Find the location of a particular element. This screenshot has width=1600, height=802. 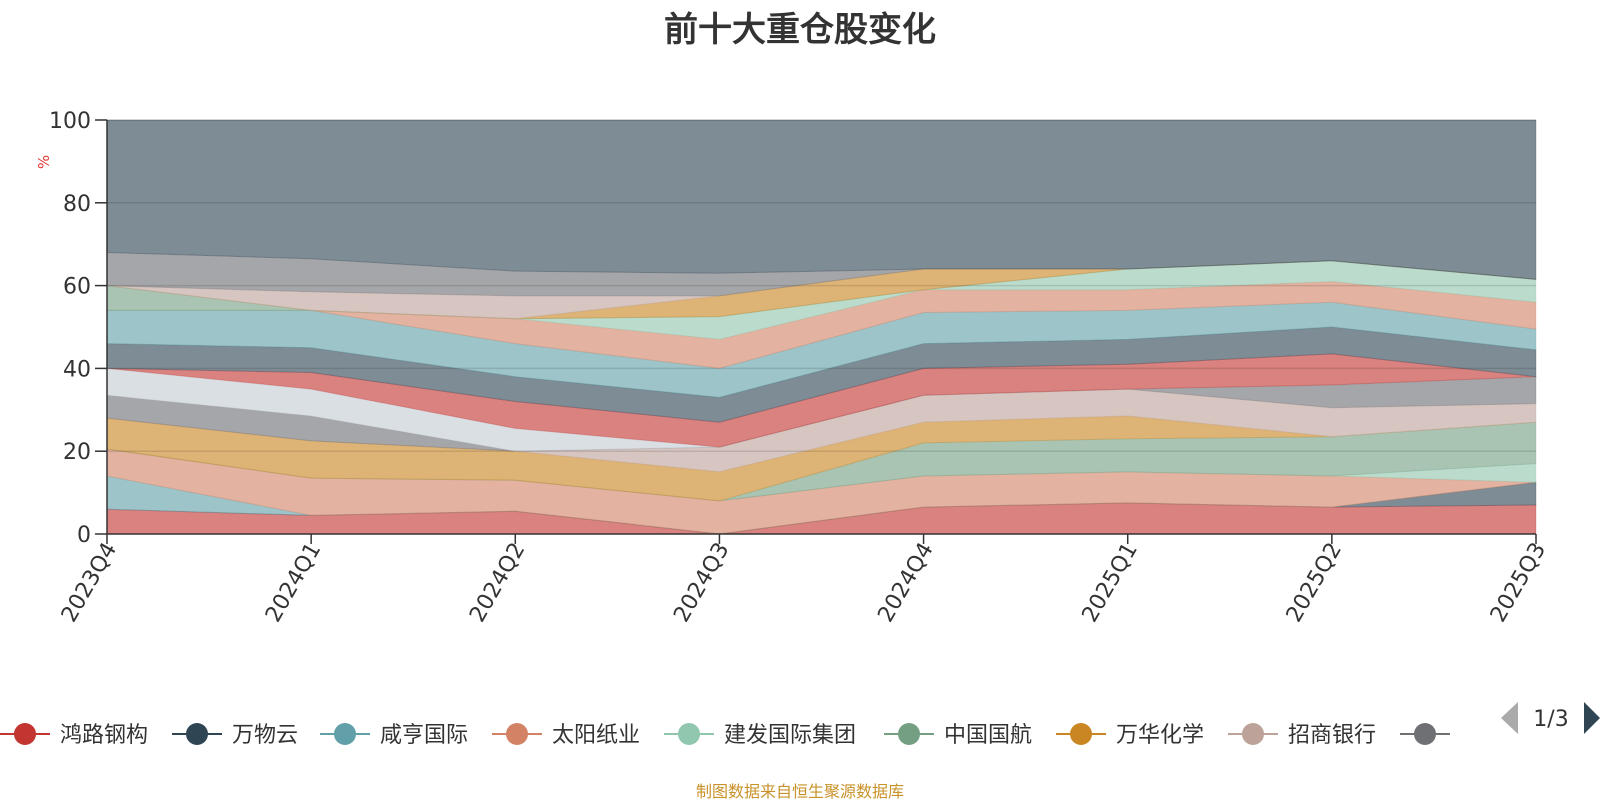

legend-label: 鸿路钢构 is located at coordinates (104, 735).